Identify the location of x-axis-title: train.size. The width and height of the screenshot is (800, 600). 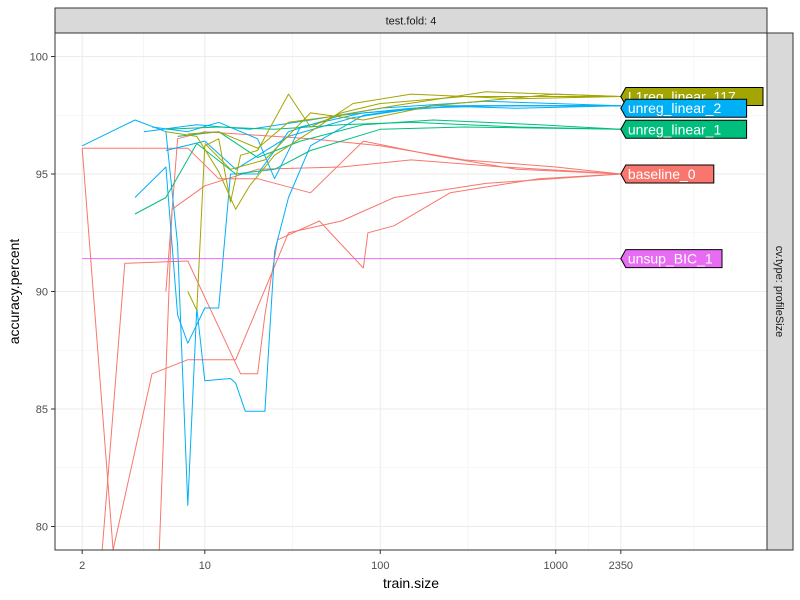
(411, 583).